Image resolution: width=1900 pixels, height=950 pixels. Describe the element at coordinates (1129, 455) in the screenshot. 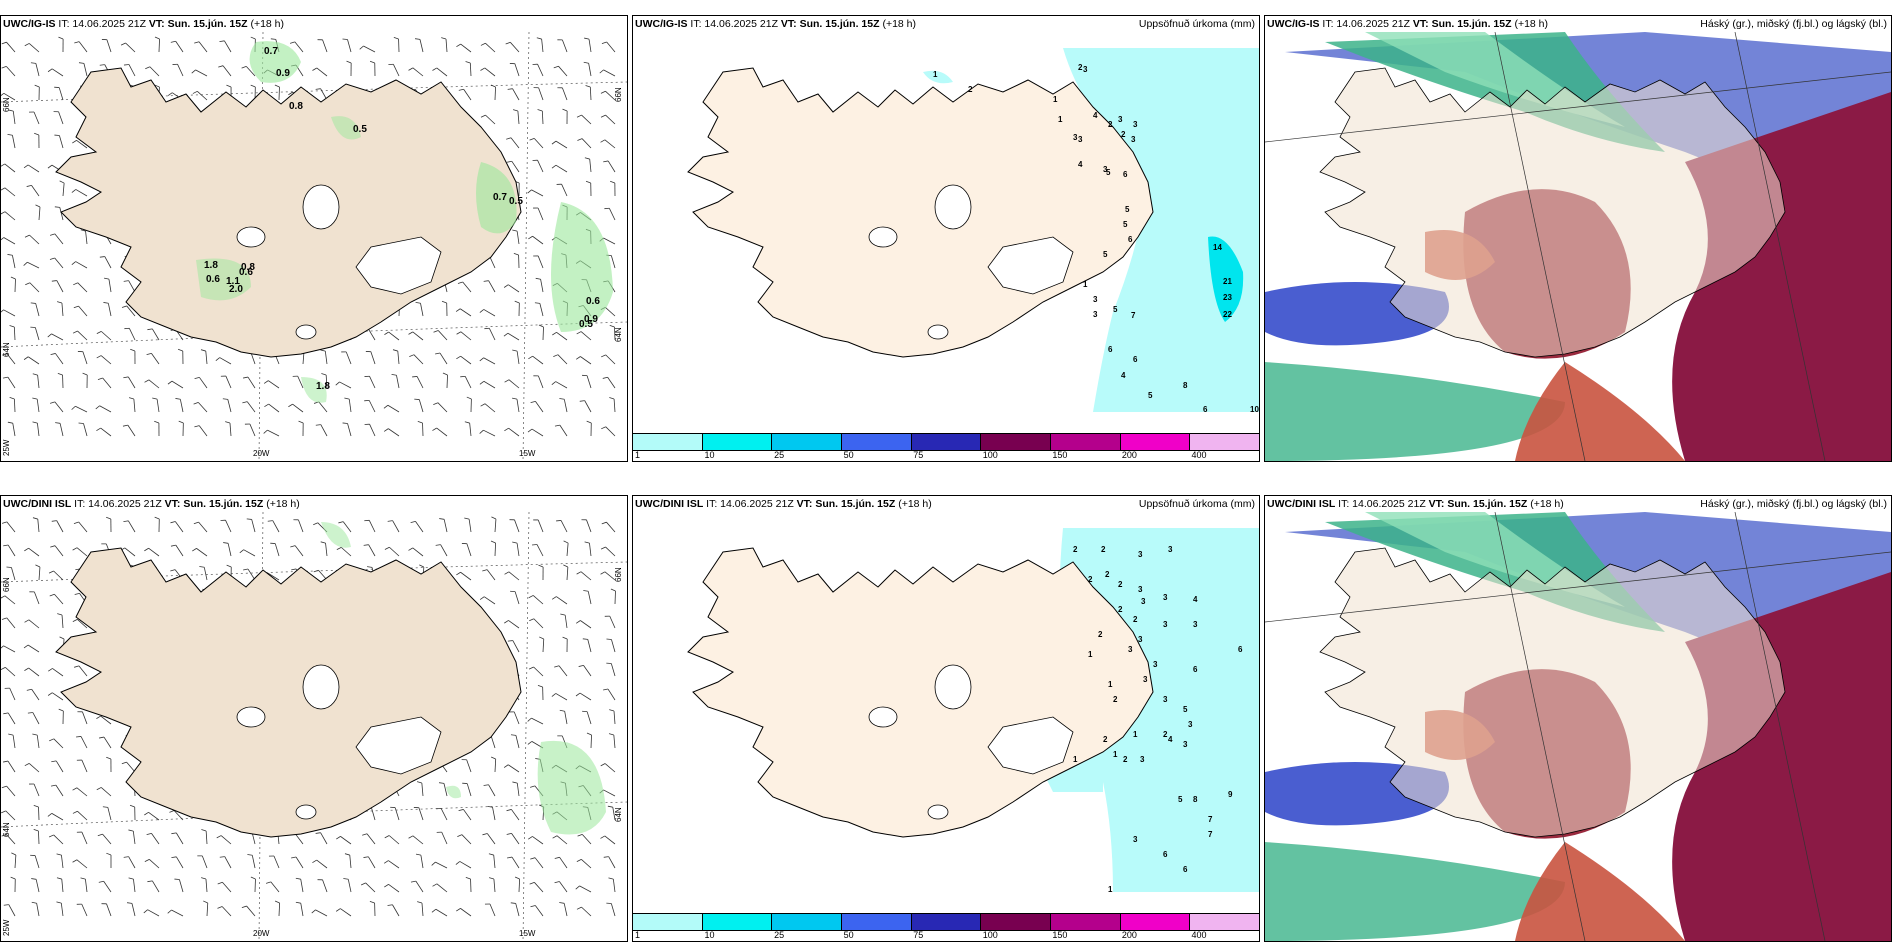

I see `legend-tick-label: 200` at that location.